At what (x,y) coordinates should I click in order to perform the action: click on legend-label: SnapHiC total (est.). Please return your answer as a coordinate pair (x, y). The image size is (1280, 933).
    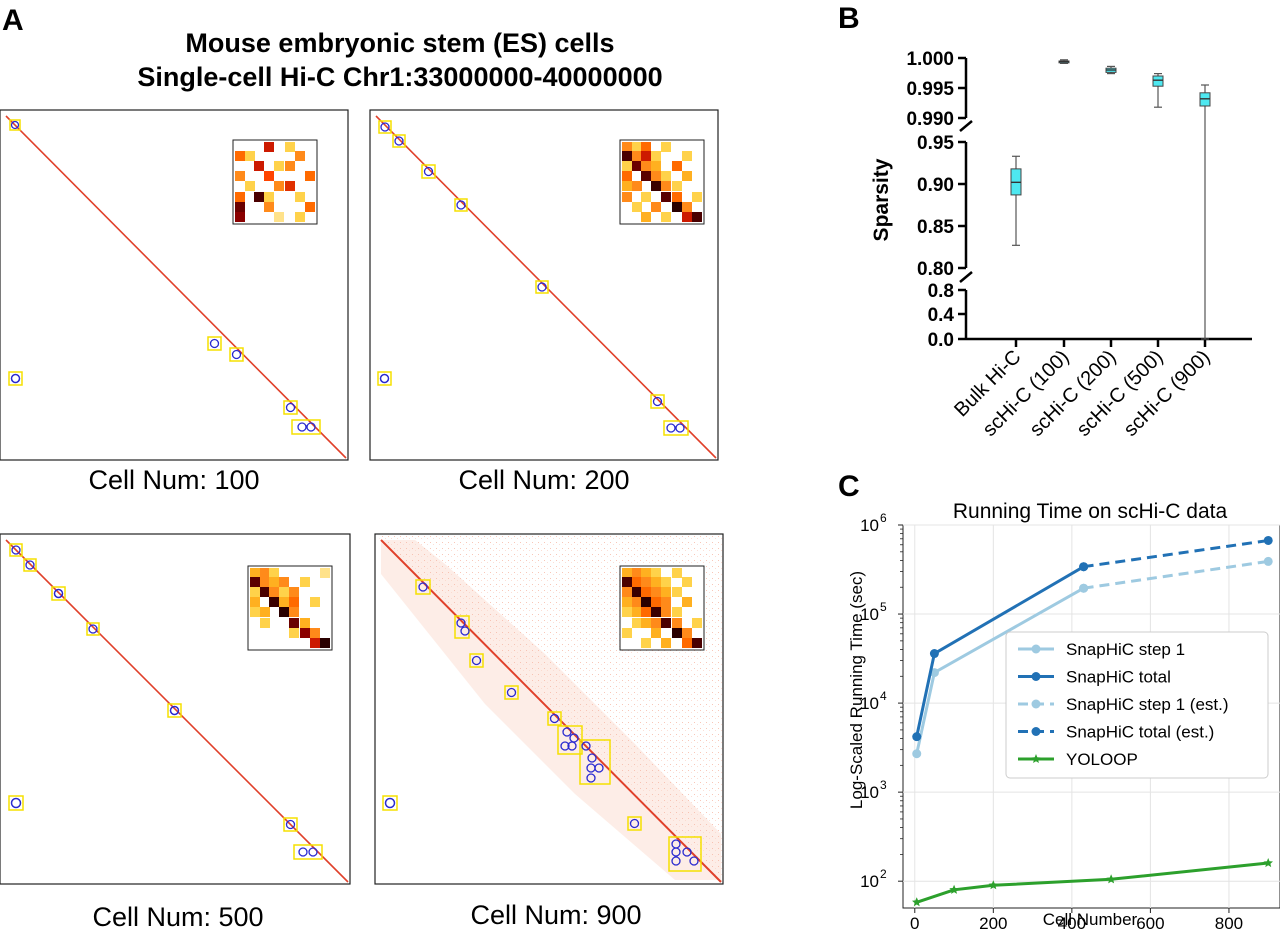
    Looking at the image, I should click on (1140, 732).